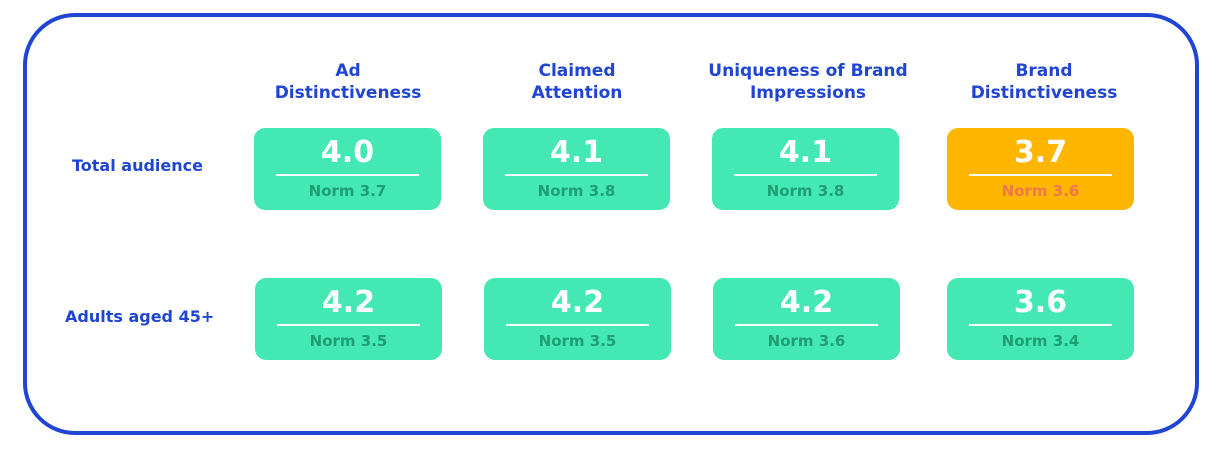 The image size is (1226, 454). I want to click on score-tile: 3.6 Norm 3.4, so click(1040, 319).